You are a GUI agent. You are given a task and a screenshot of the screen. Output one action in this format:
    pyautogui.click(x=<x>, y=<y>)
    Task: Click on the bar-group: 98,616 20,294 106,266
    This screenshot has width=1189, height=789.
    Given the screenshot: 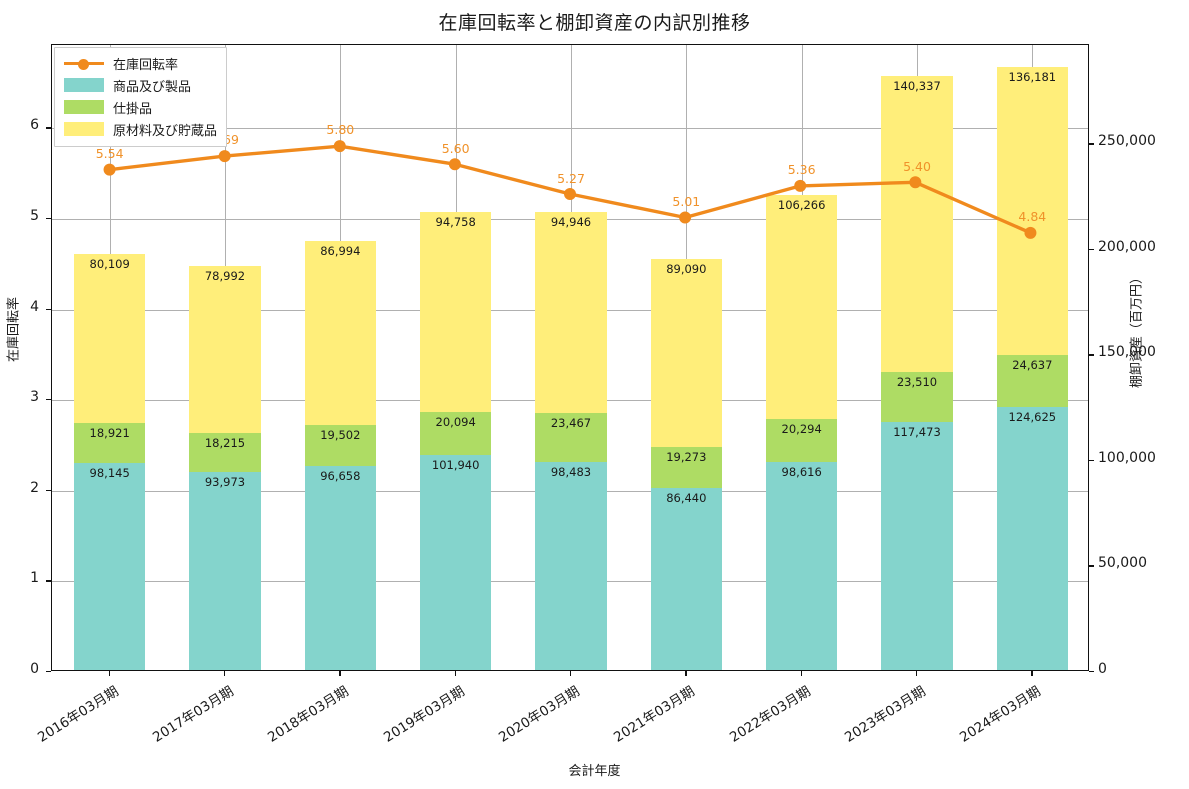 What is the action you would take?
    pyautogui.click(x=801, y=356)
    